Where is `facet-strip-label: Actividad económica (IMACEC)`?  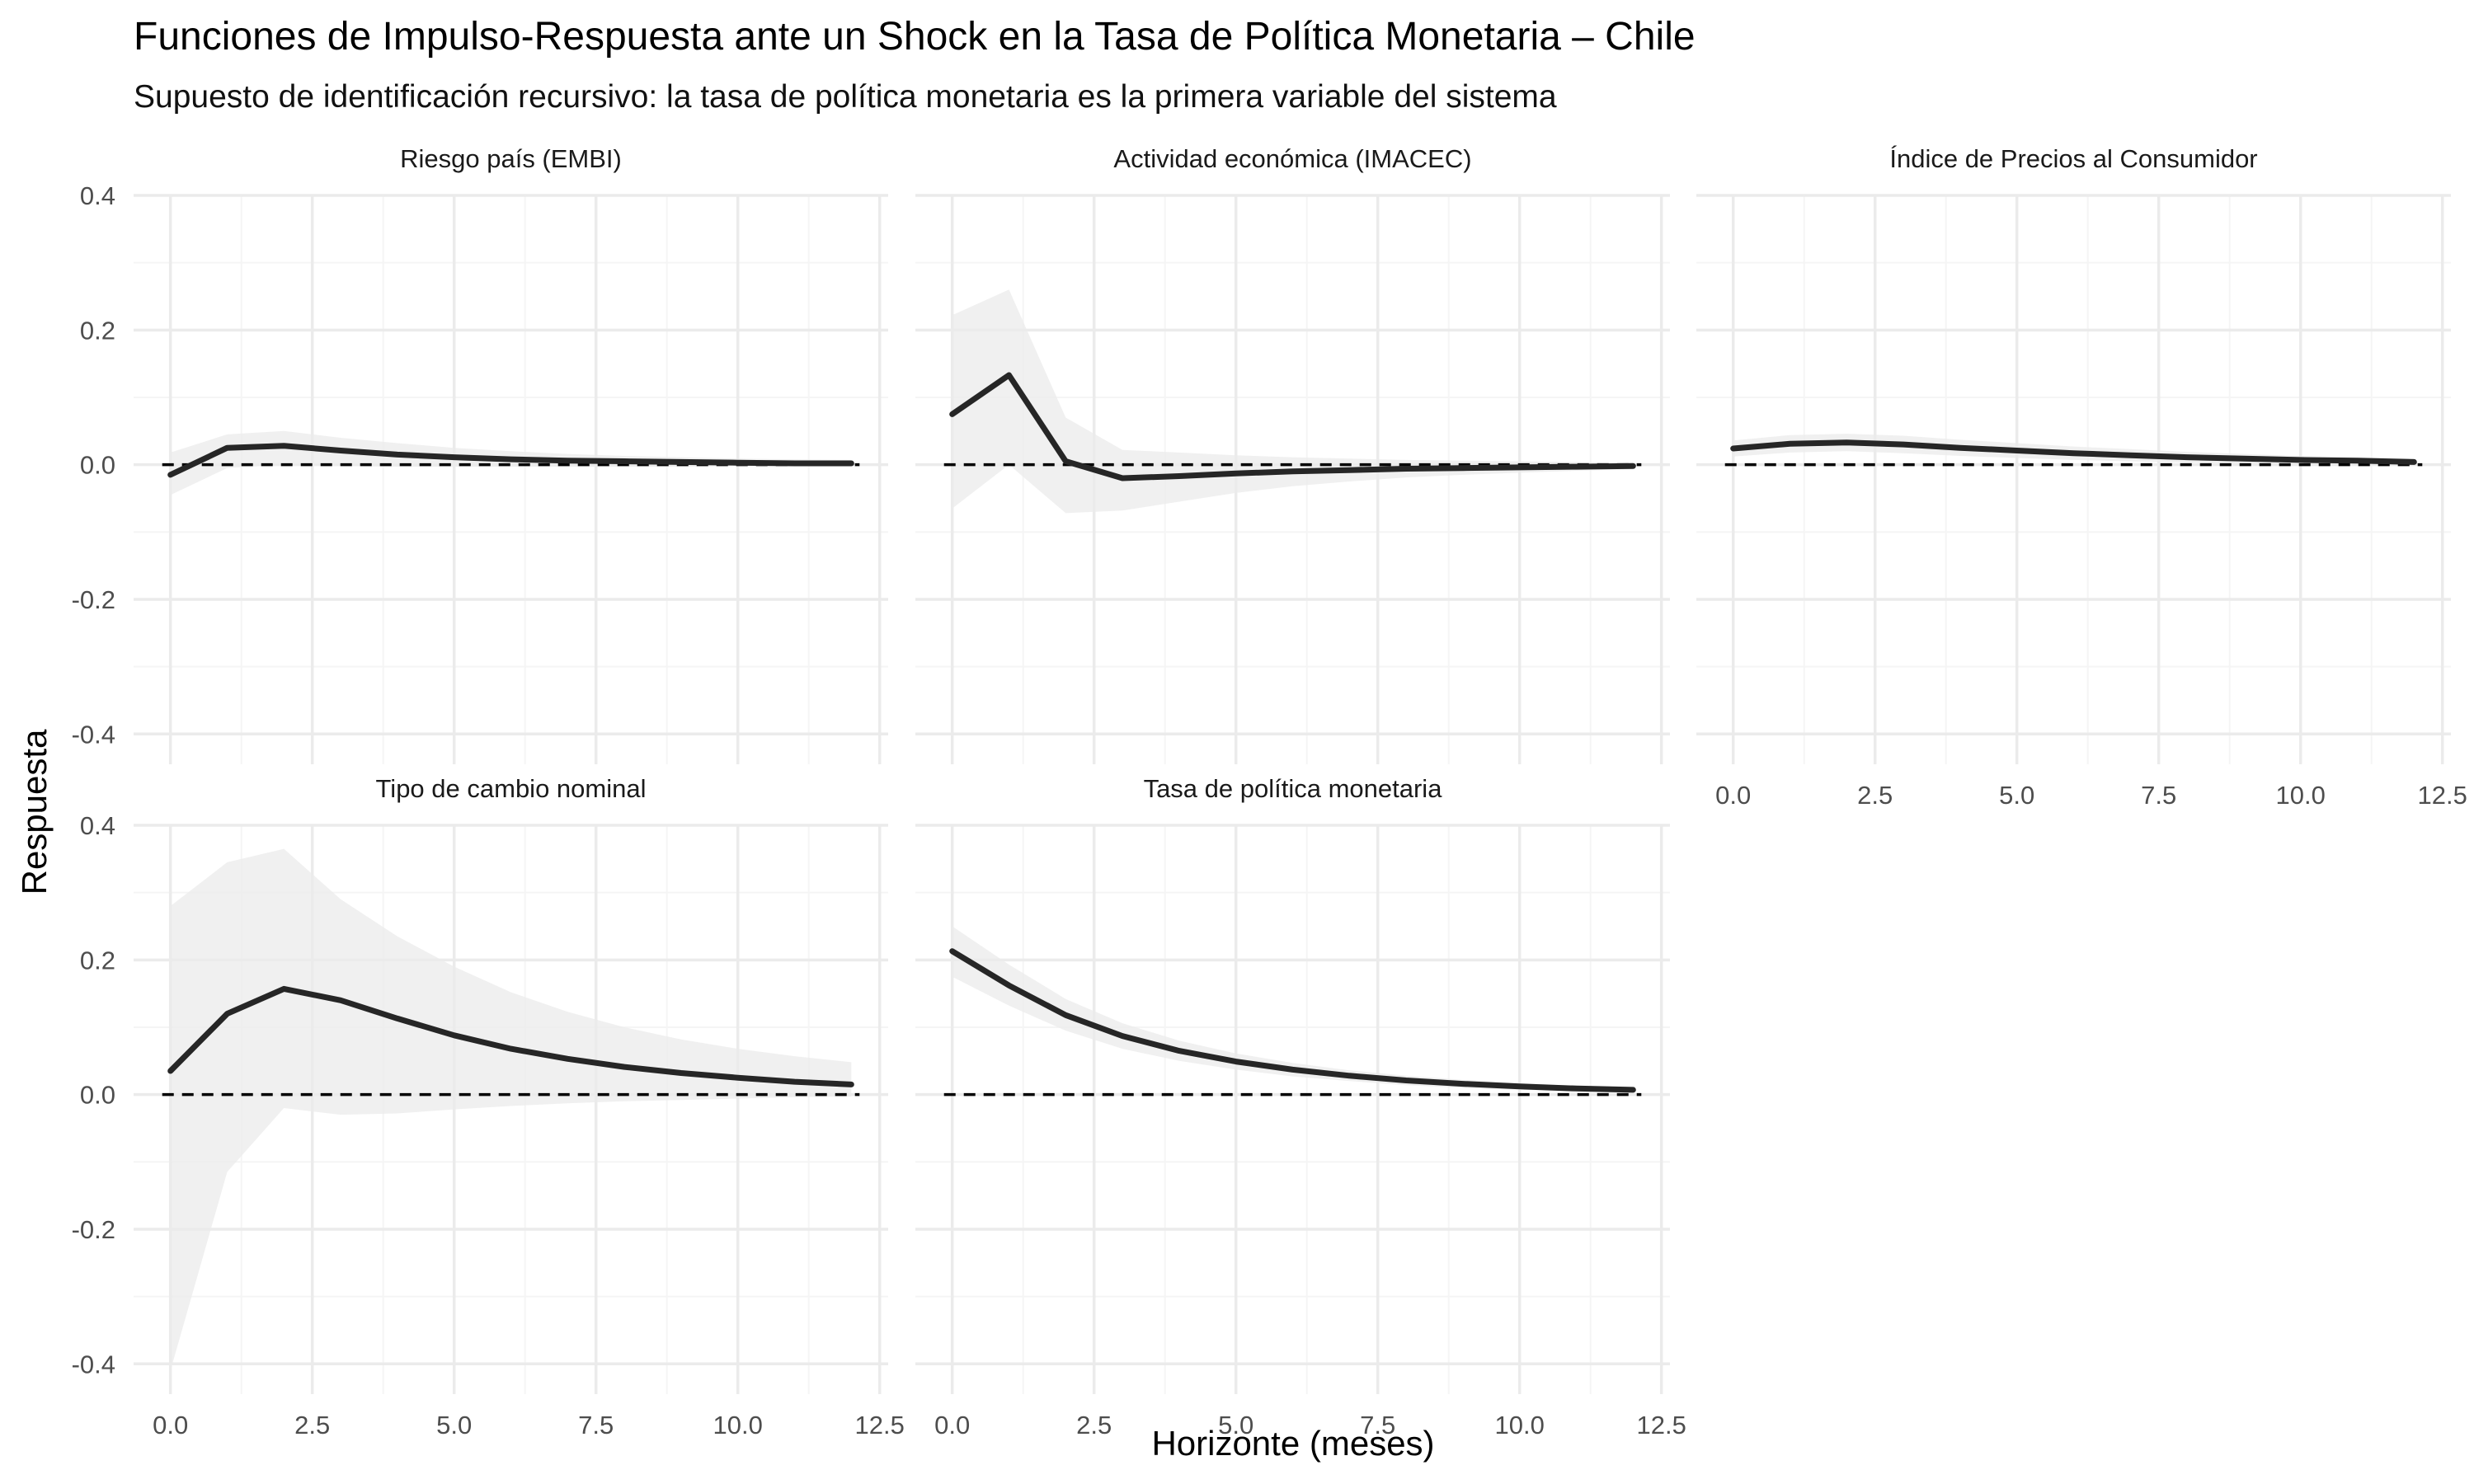 facet-strip-label: Actividad económica (IMACEC) is located at coordinates (1292, 158).